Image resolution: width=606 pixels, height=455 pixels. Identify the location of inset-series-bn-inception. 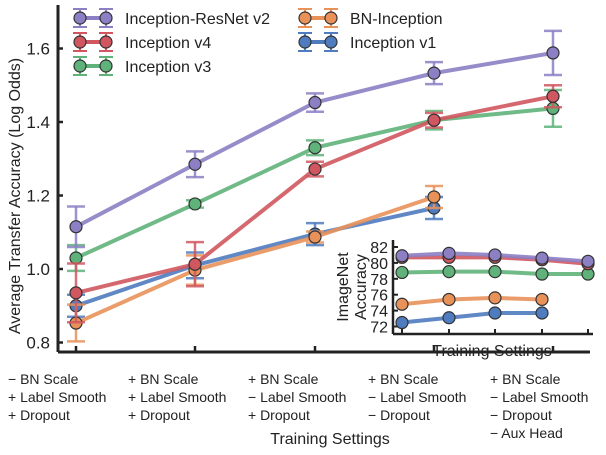
(472, 301).